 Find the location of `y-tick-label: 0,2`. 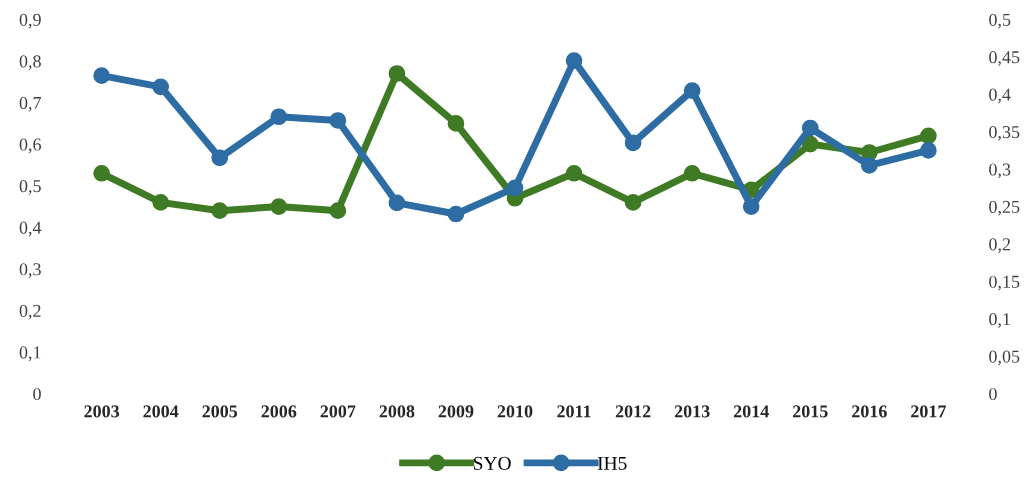

y-tick-label: 0,2 is located at coordinates (30, 312).